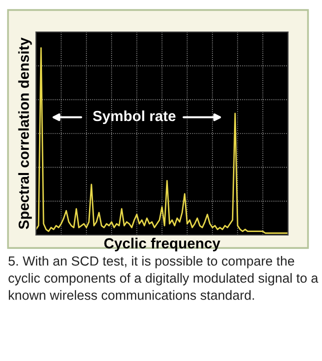 This screenshot has height=361, width=322. I want to click on x-axis-title: Cyclic frequency, so click(162, 245).